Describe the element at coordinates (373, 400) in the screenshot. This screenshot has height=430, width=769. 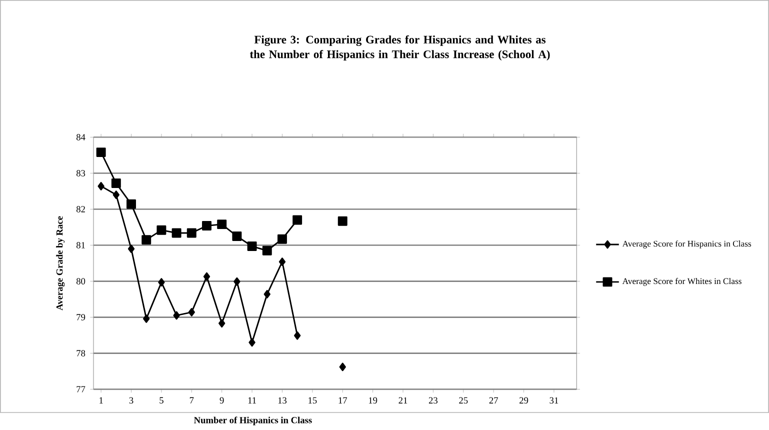
I see `x-tick-label: 19` at that location.